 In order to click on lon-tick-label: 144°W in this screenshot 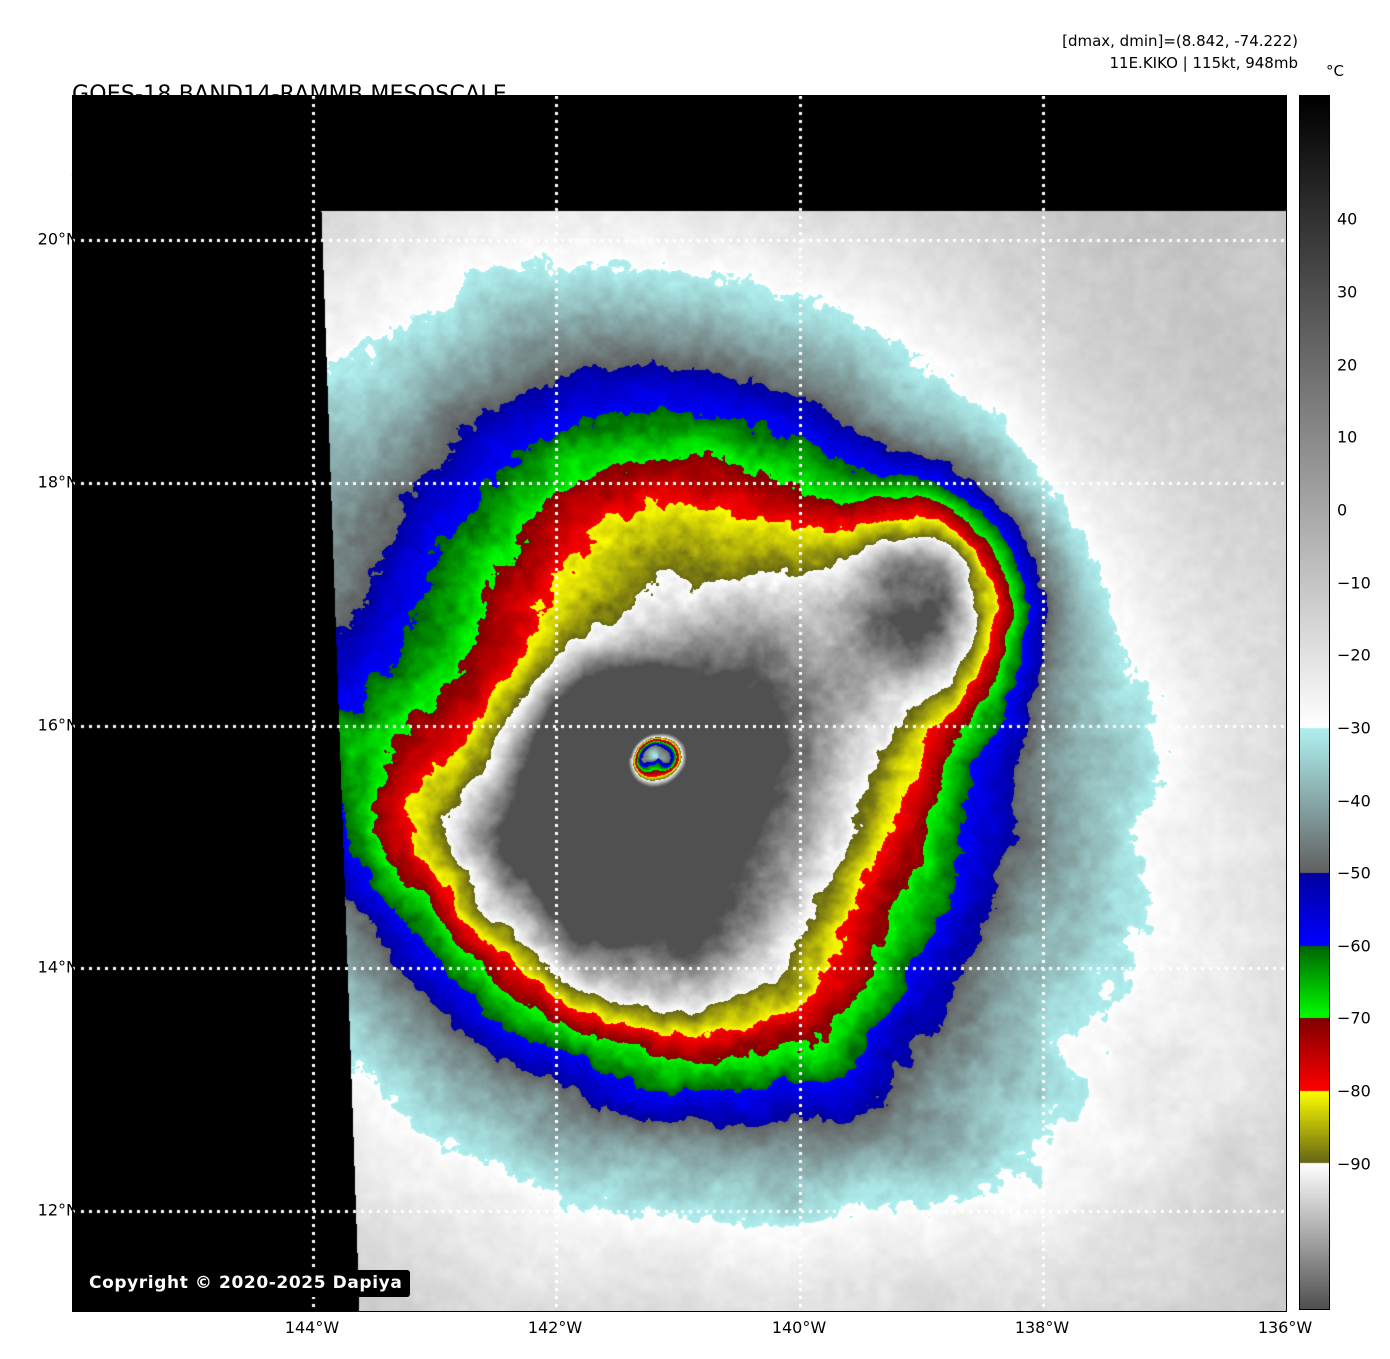, I will do `click(312, 1327)`.